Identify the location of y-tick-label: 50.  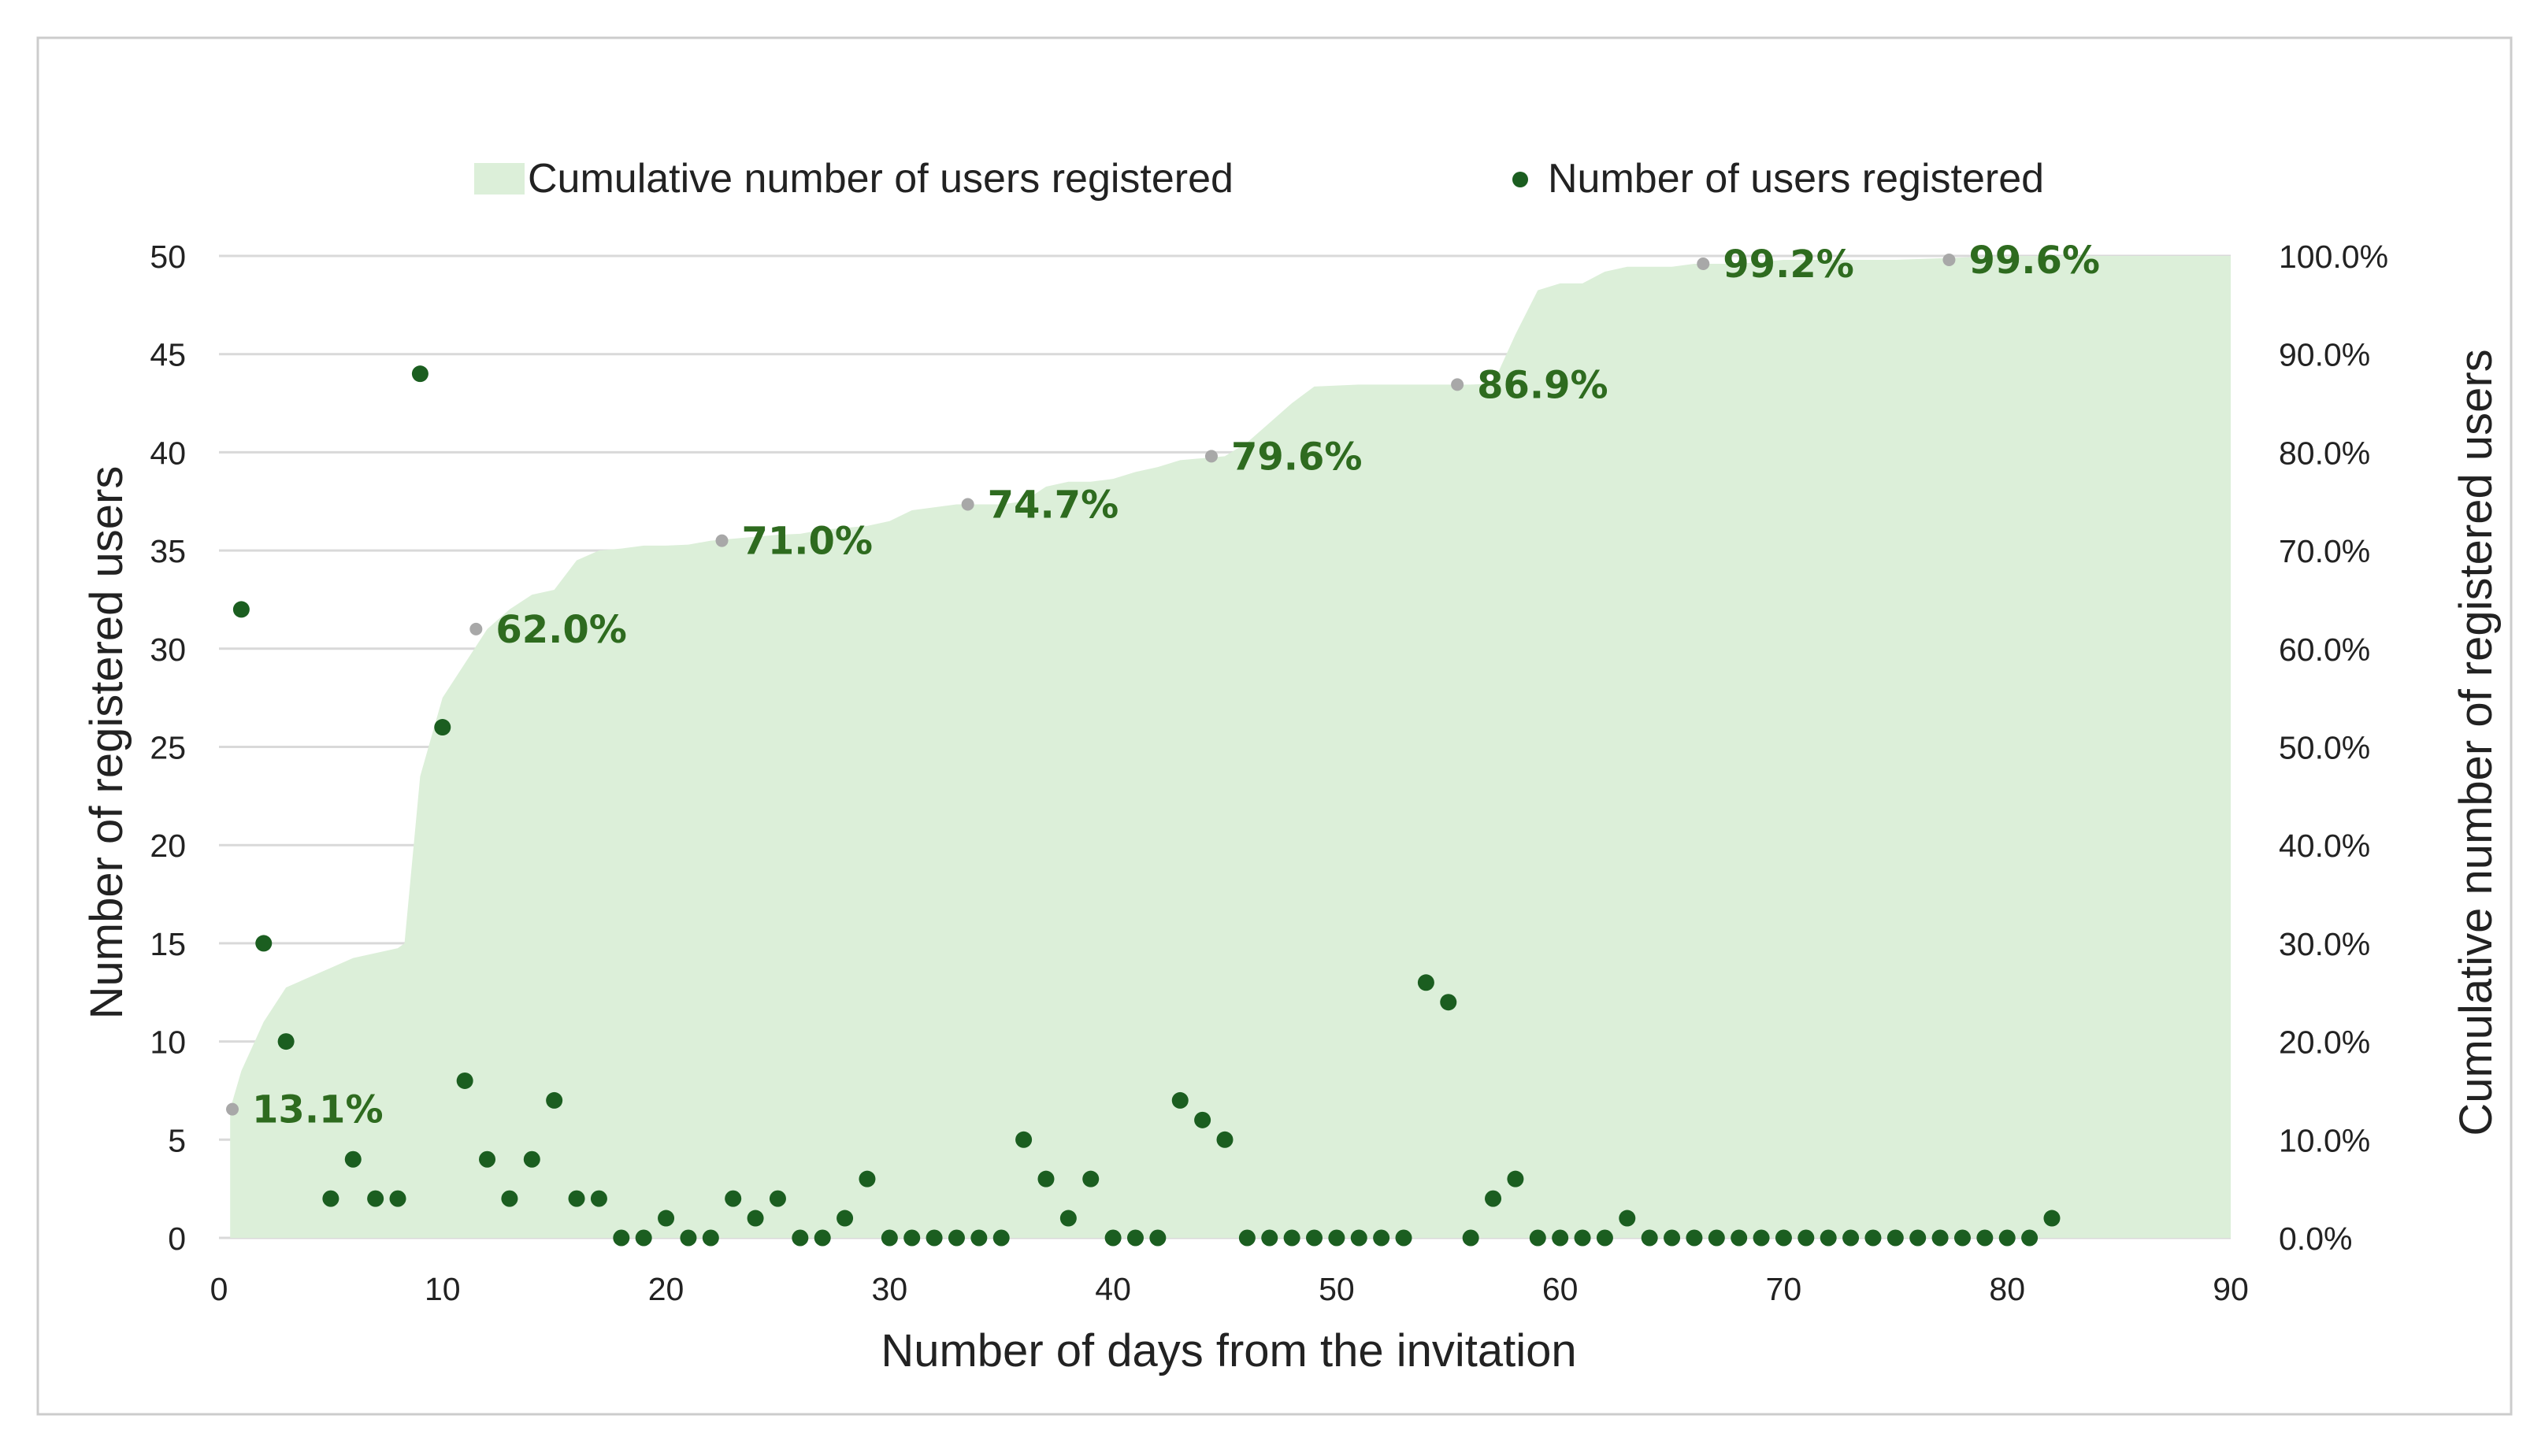
(168, 257).